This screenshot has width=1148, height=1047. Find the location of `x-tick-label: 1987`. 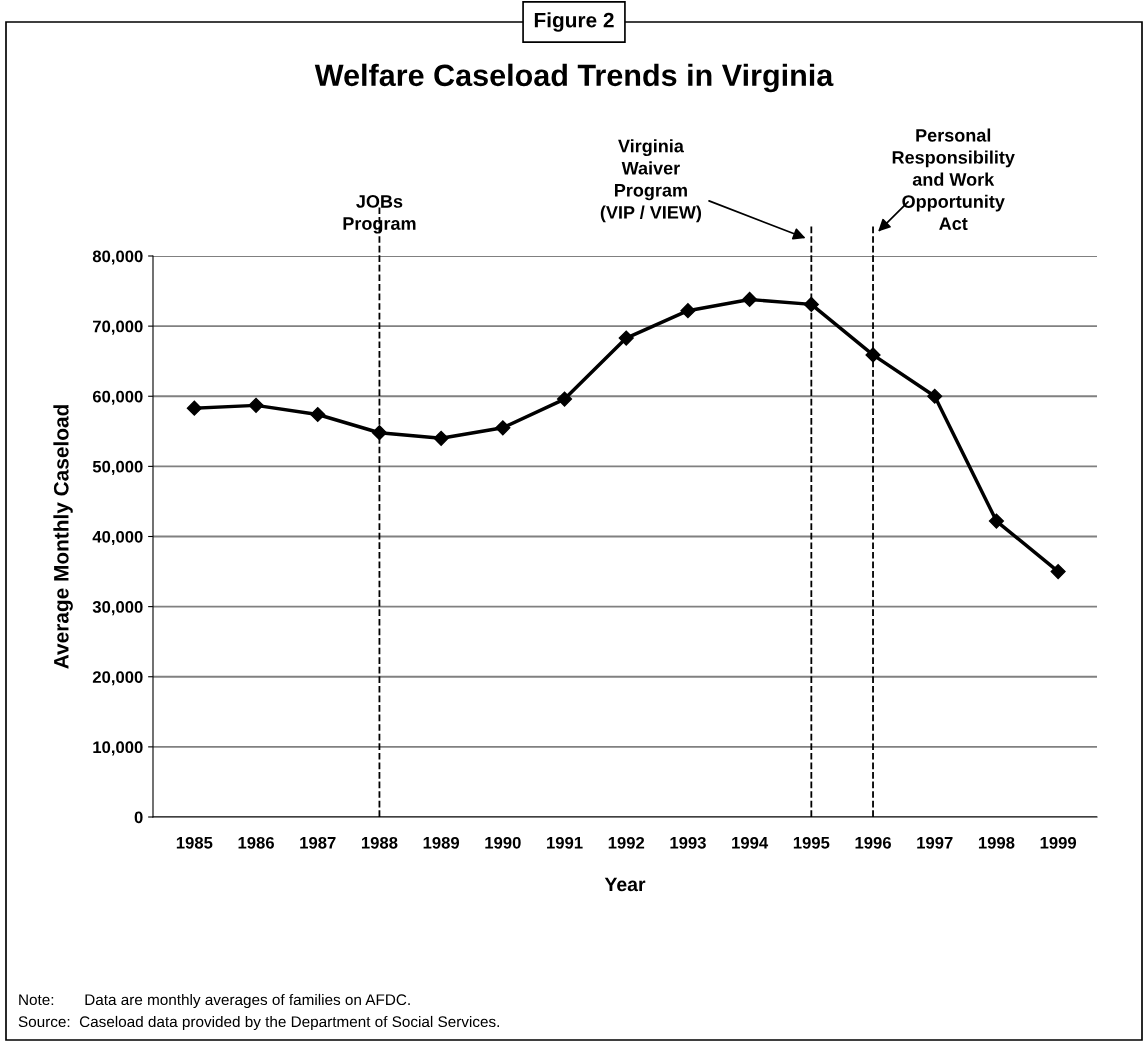

x-tick-label: 1987 is located at coordinates (318, 842).